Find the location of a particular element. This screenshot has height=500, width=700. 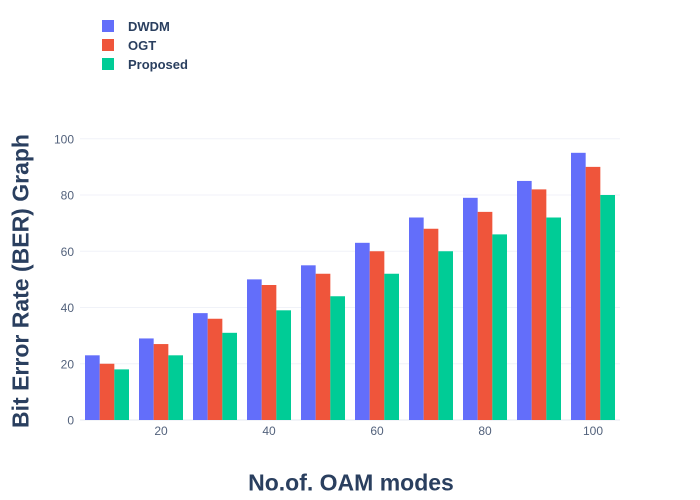

y-tick-label-40: 40 is located at coordinates (68, 308).